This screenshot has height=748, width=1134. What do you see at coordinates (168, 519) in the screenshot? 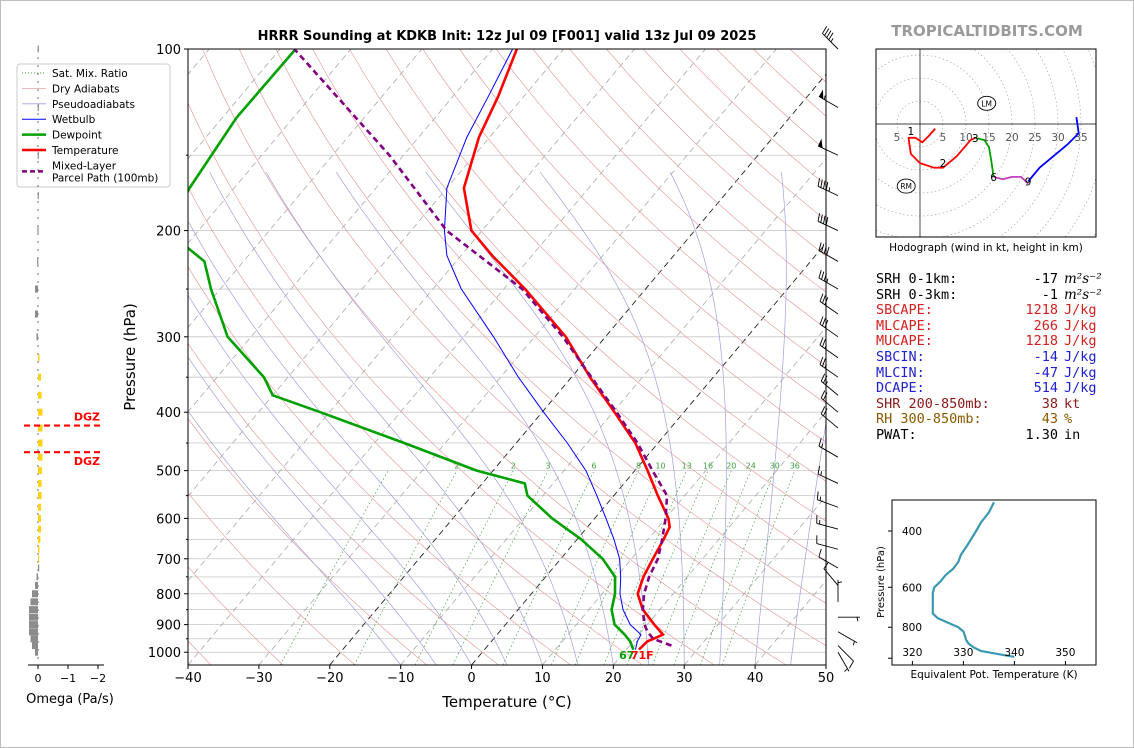
I see `y-tick-label: 600` at bounding box center [168, 519].